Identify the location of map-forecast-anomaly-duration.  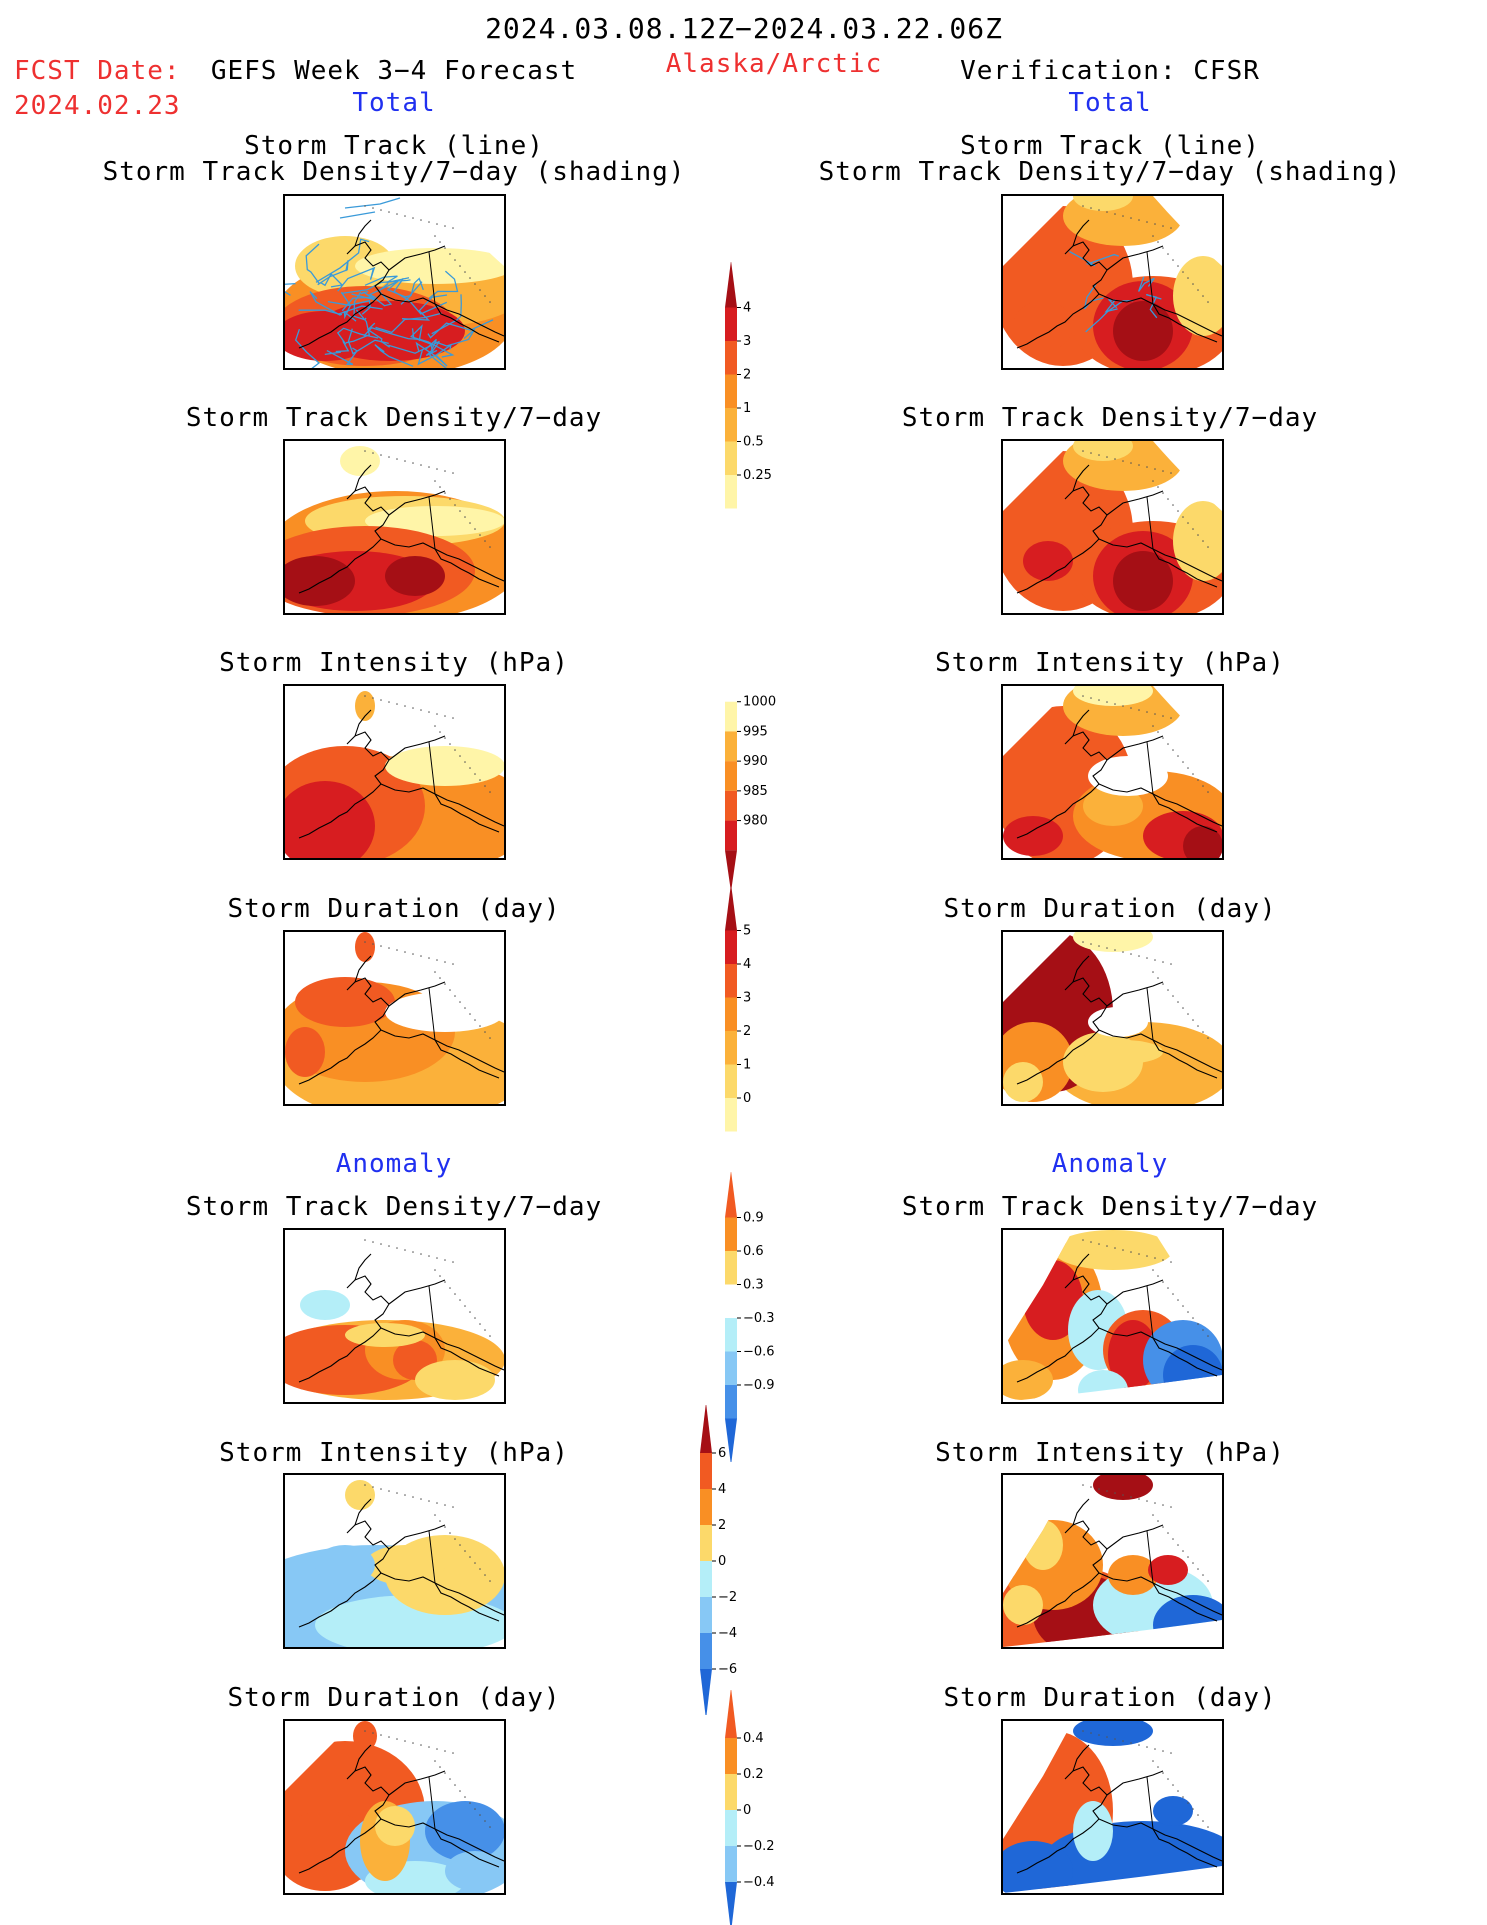
(394, 1807).